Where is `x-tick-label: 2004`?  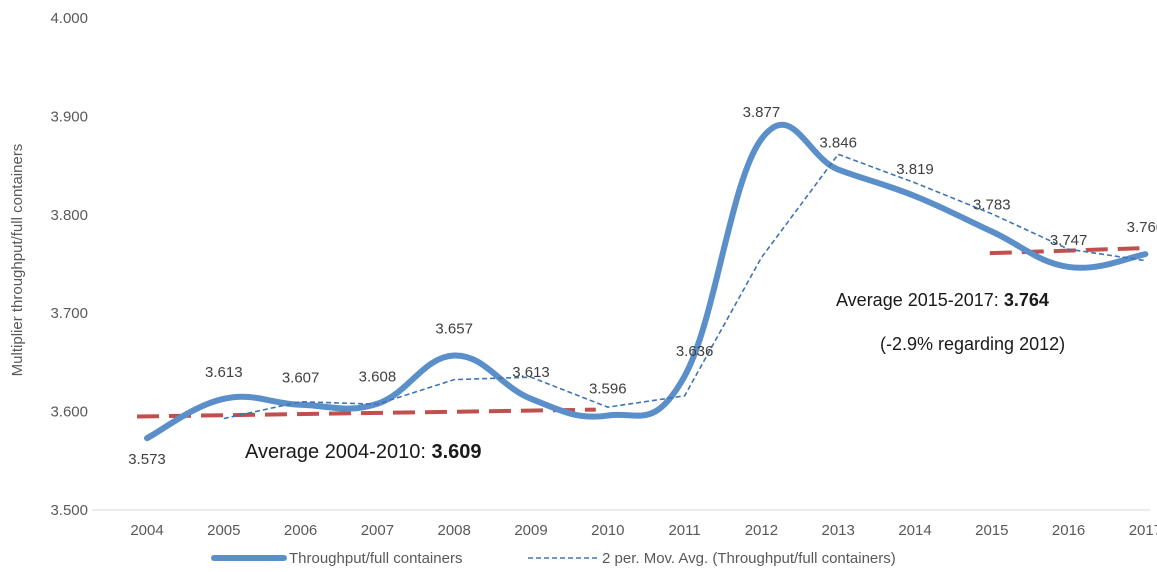
x-tick-label: 2004 is located at coordinates (146, 530).